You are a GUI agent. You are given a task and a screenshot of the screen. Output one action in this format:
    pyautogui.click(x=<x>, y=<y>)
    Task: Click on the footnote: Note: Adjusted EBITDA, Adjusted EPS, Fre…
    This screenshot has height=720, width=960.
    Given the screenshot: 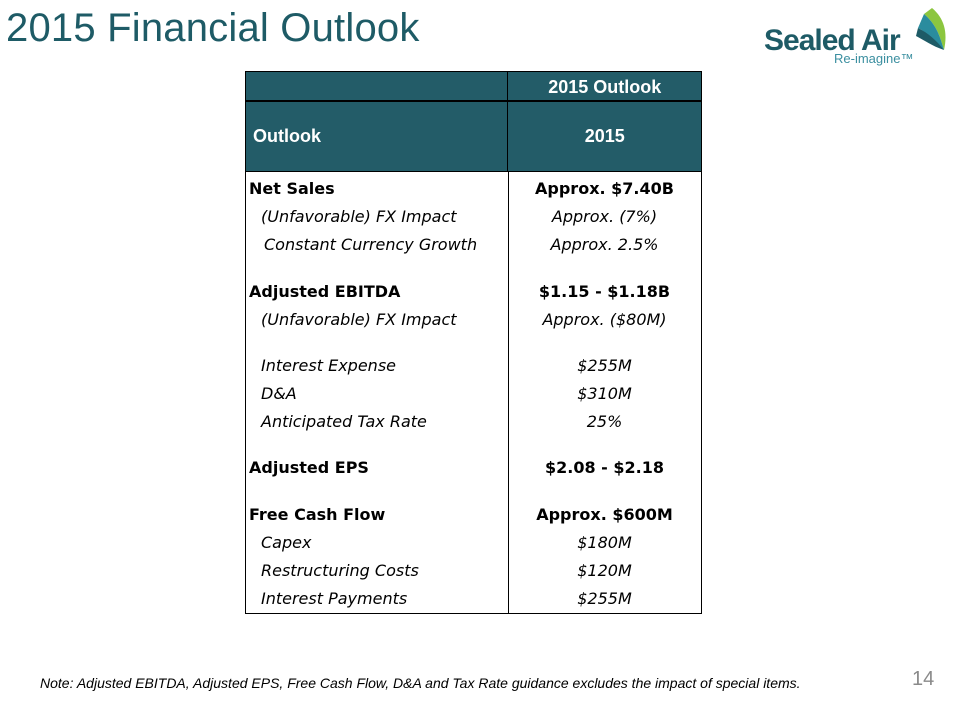 What is the action you would take?
    pyautogui.click(x=420, y=683)
    